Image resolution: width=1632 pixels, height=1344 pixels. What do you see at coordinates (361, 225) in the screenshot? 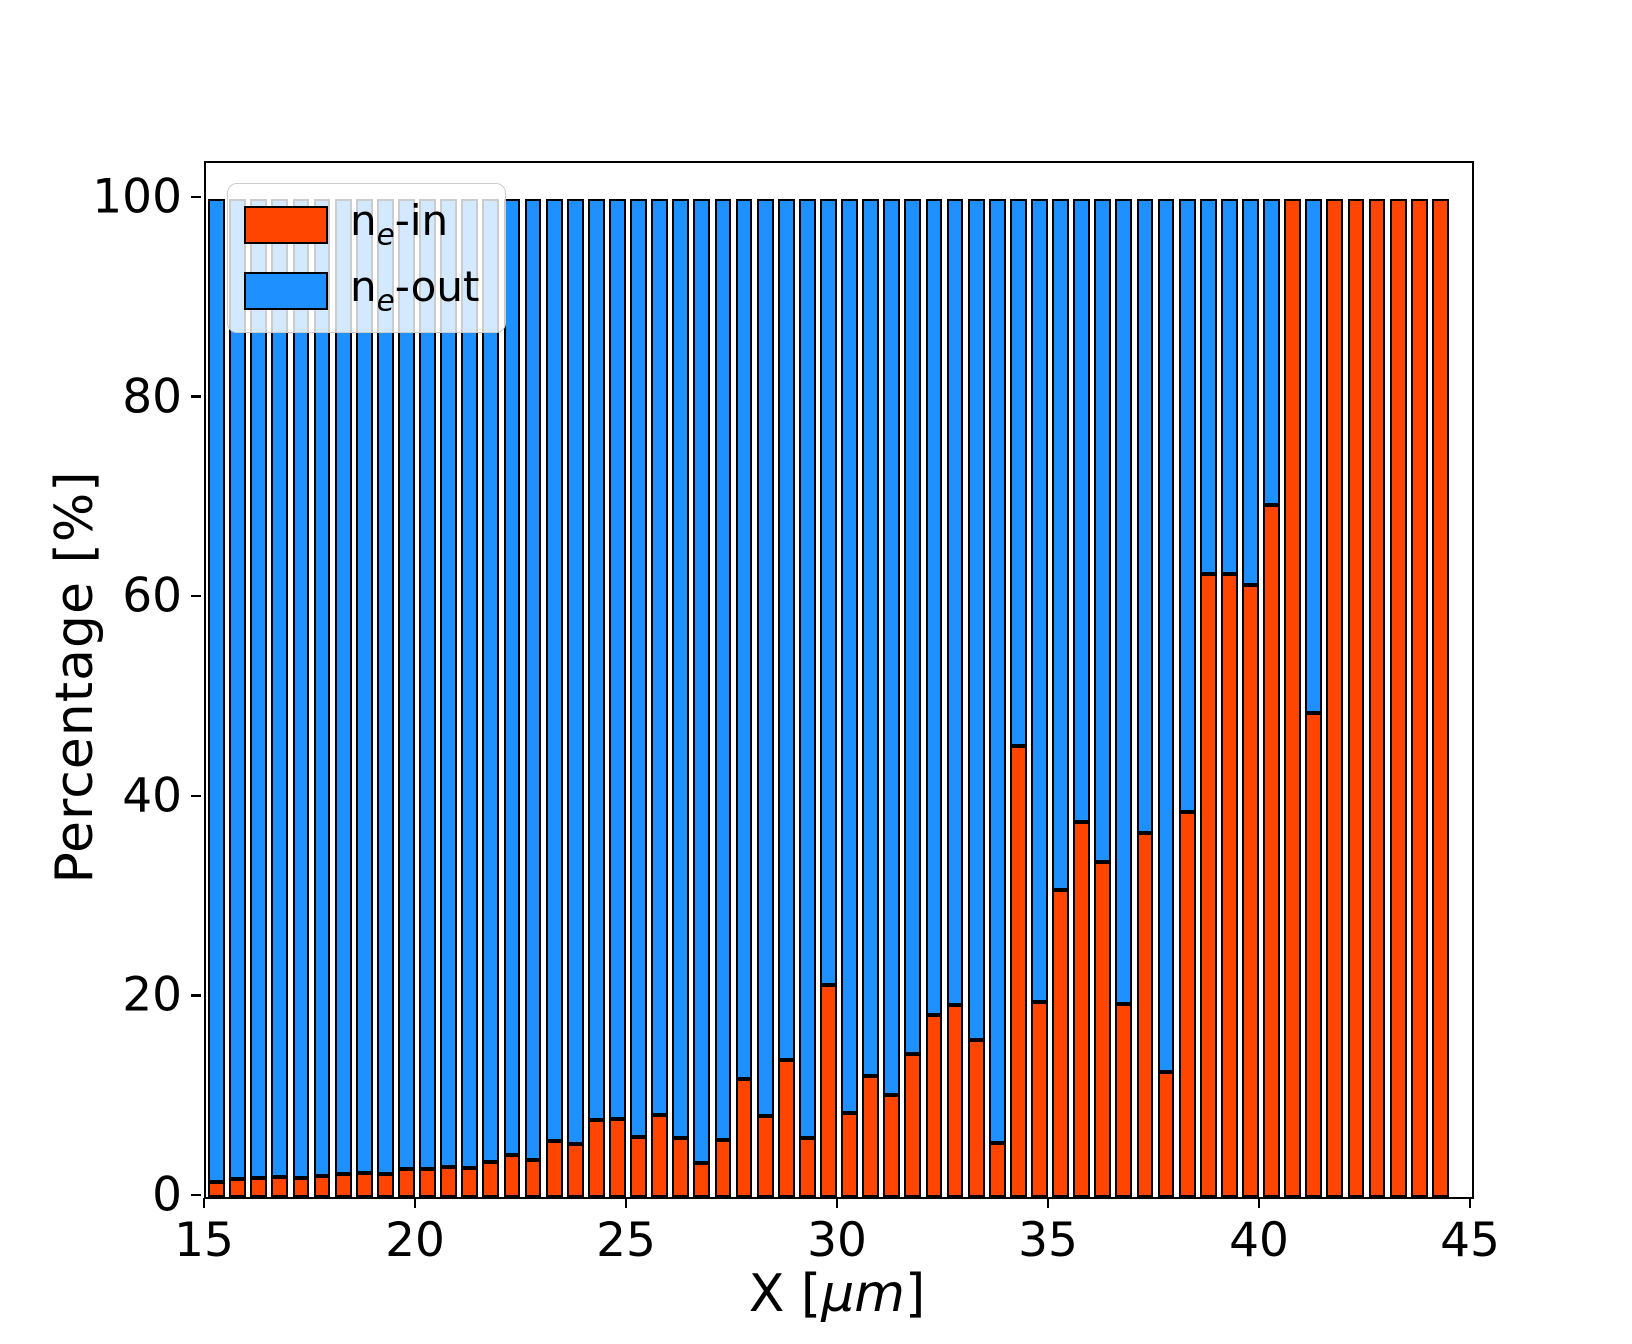
I see `legend-entry-ne-in: ne-in` at bounding box center [361, 225].